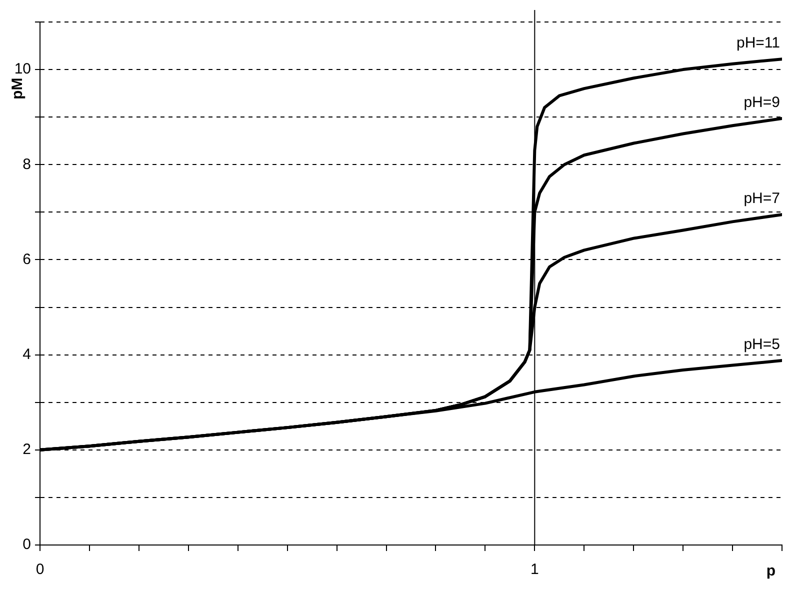  Describe the element at coordinates (762, 103) in the screenshot. I see `series-label: pH=9` at that location.